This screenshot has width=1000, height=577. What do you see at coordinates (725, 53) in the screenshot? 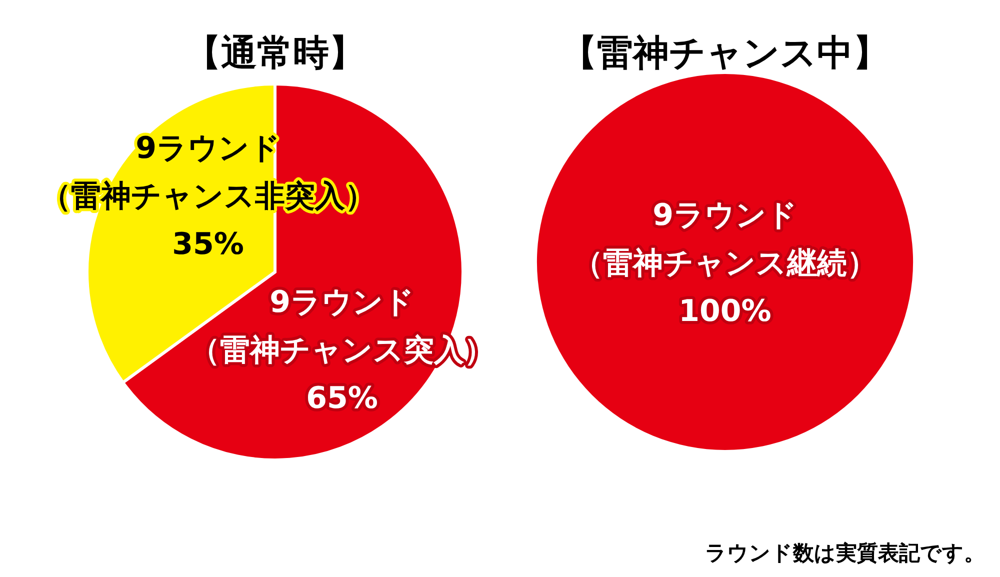
I see `chart-title: 【雷神チャンス中】` at bounding box center [725, 53].